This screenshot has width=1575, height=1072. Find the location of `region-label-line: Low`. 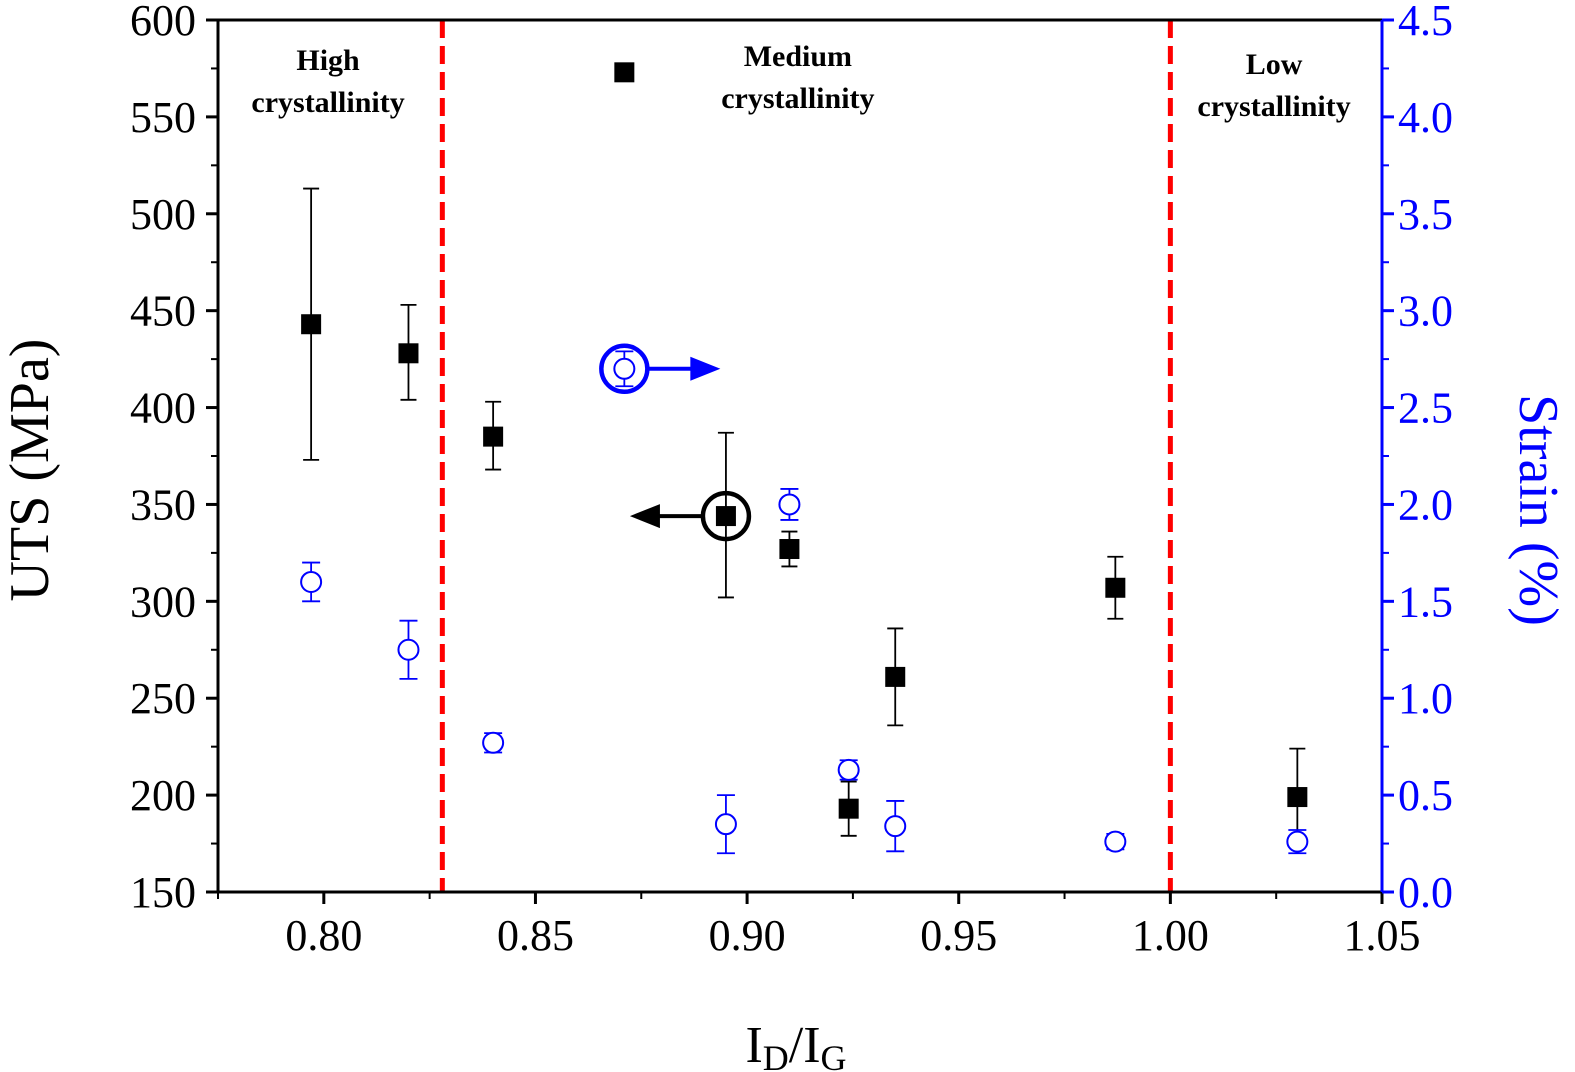

region-label-line: Low is located at coordinates (1274, 64).